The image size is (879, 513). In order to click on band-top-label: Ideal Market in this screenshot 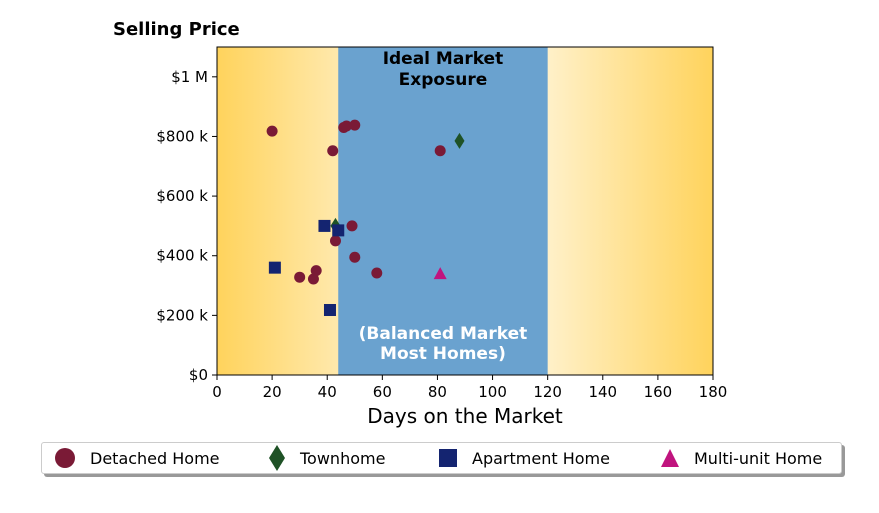, I will do `click(443, 59)`.